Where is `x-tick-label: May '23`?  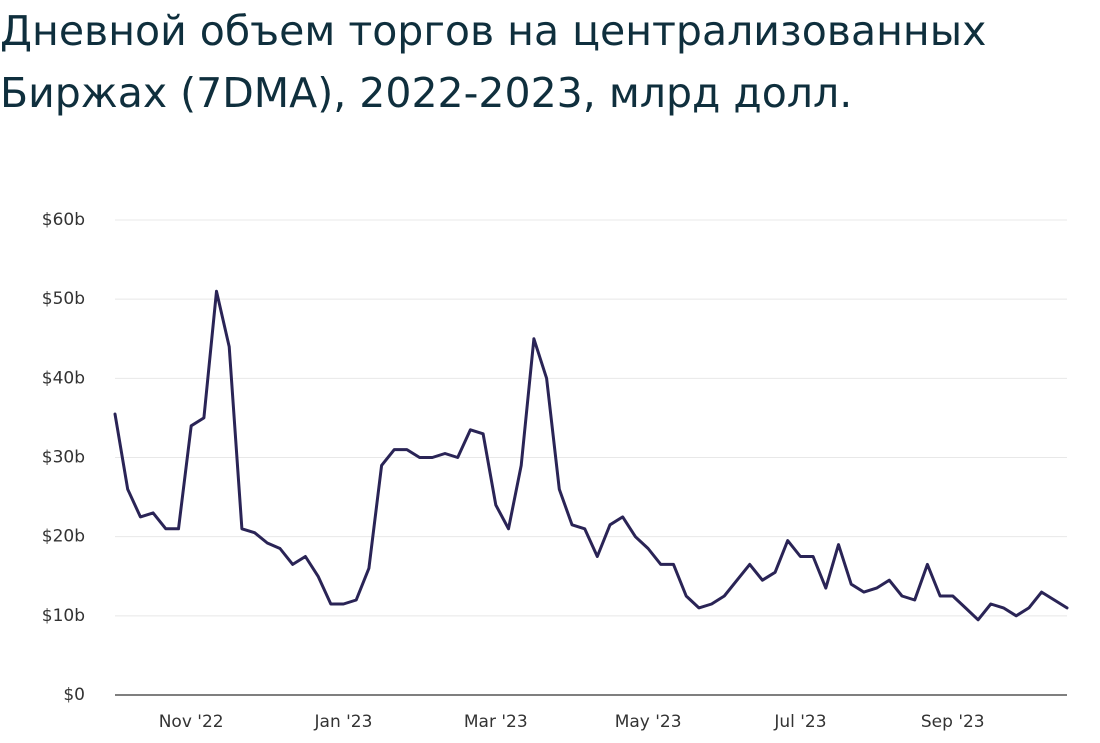 x-tick-label: May '23 is located at coordinates (648, 722).